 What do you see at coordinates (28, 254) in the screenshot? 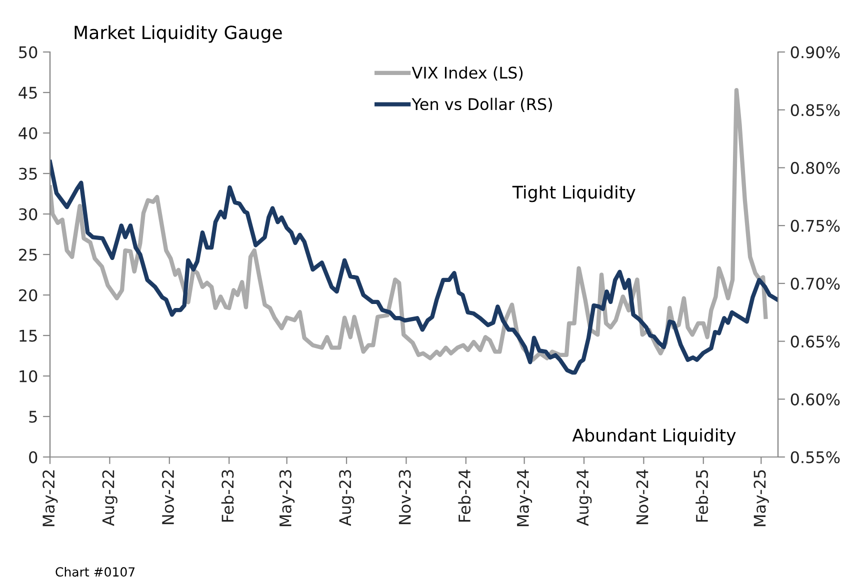
I see `y-tick-label: 25` at bounding box center [28, 254].